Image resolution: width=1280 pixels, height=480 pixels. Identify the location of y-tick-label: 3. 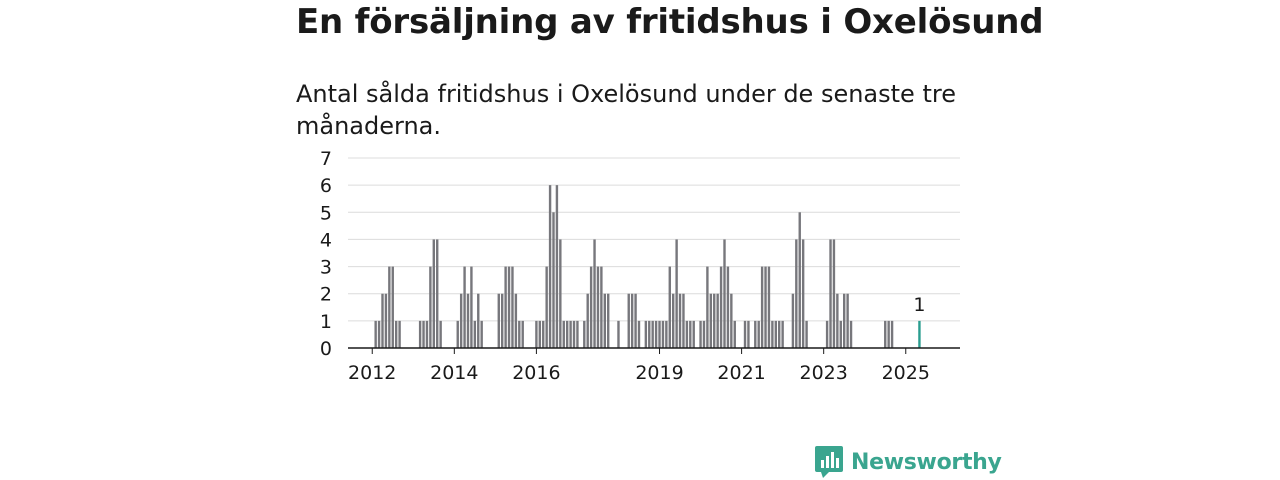
(326, 268).